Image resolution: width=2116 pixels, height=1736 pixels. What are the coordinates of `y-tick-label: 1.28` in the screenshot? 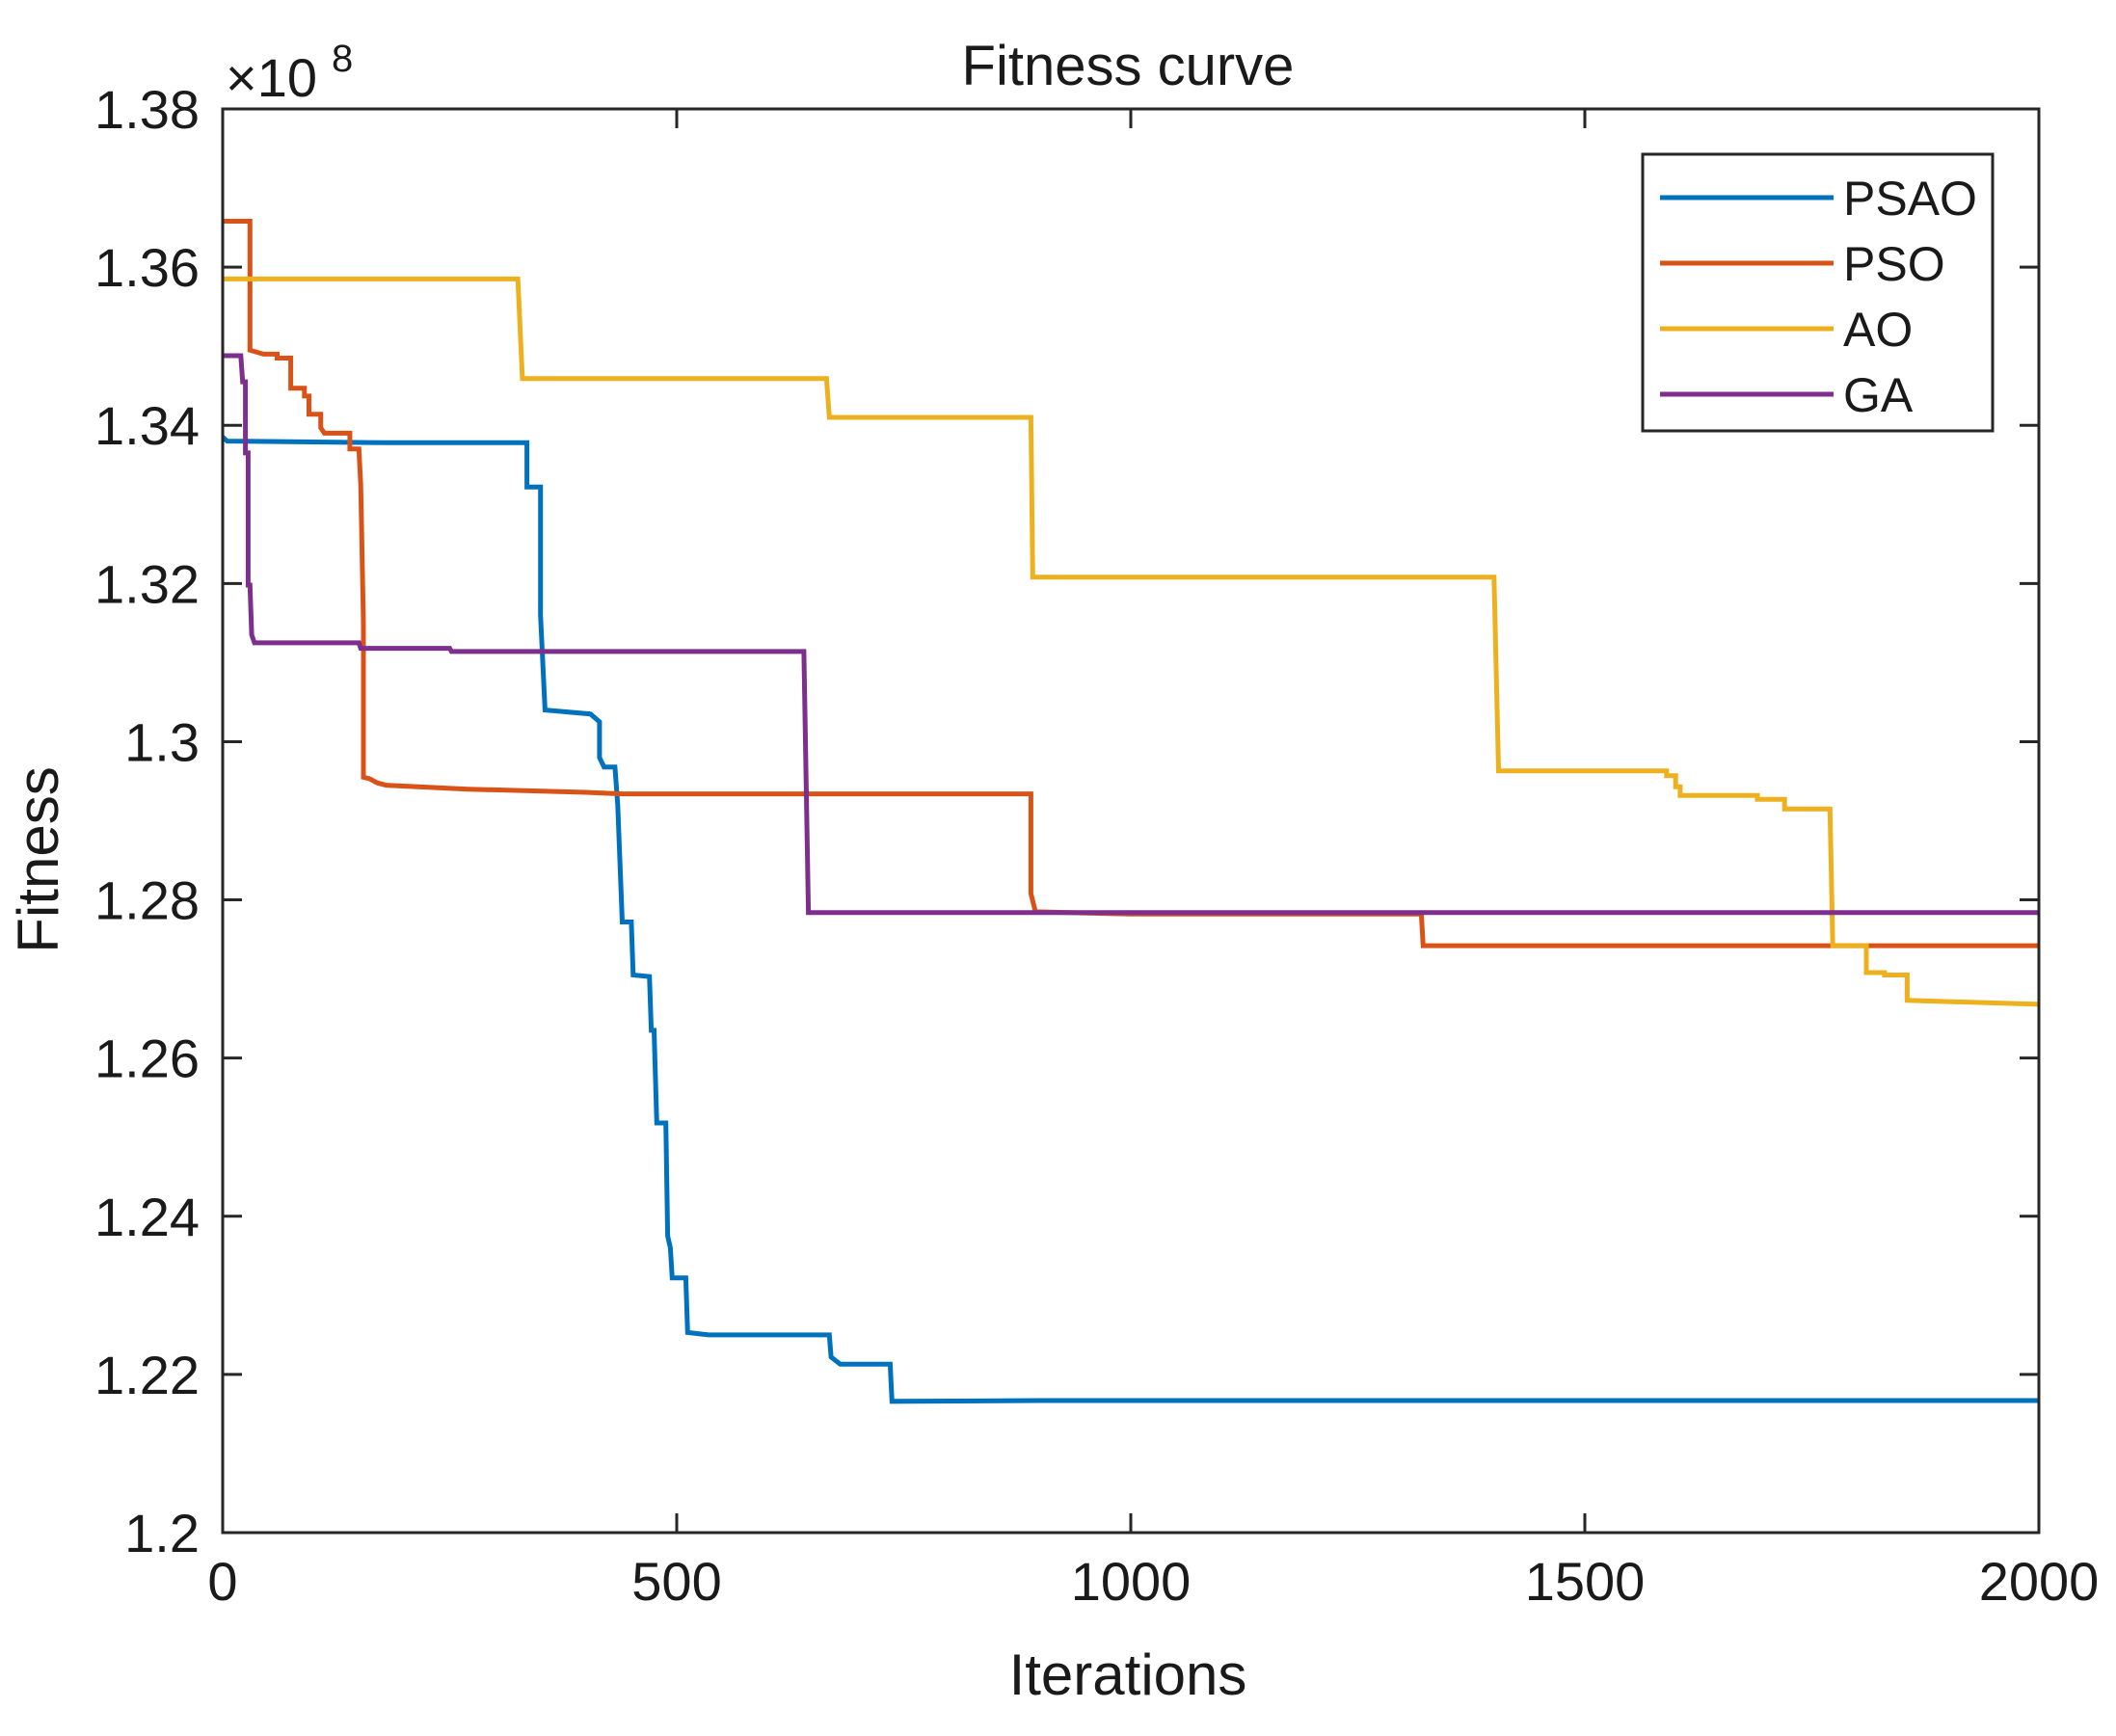 It's located at (147, 901).